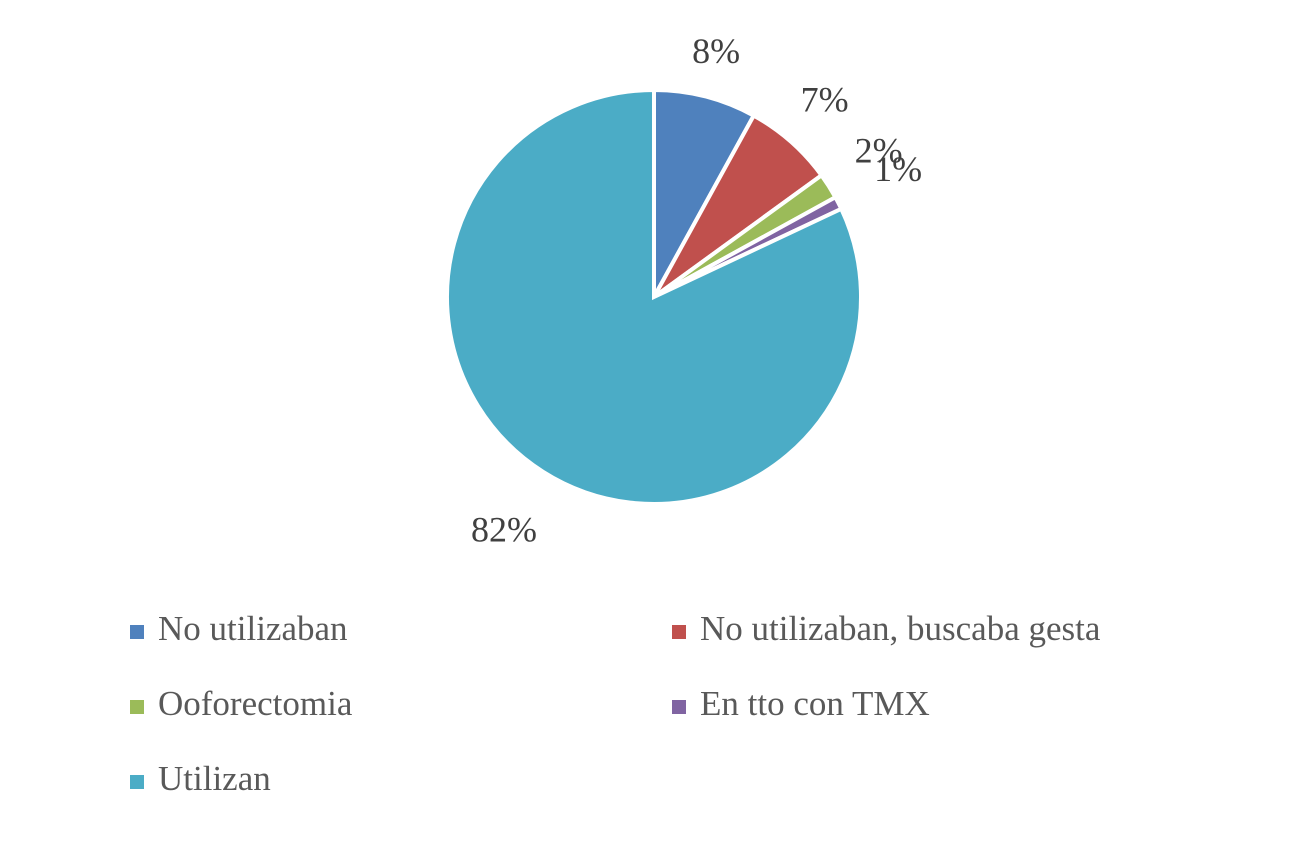  Describe the element at coordinates (716, 51) in the screenshot. I see `data-label: 8%` at that location.